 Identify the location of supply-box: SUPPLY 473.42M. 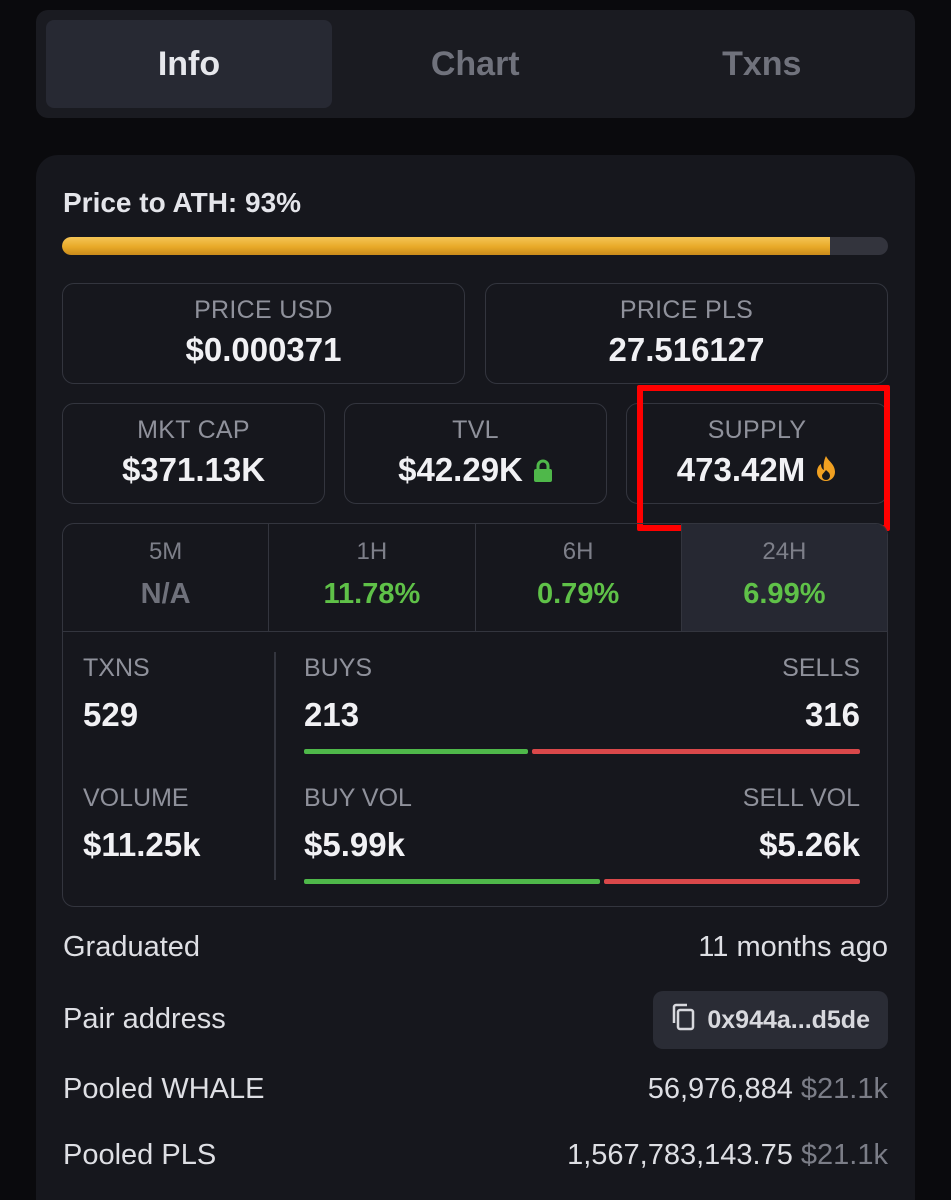
(757, 453).